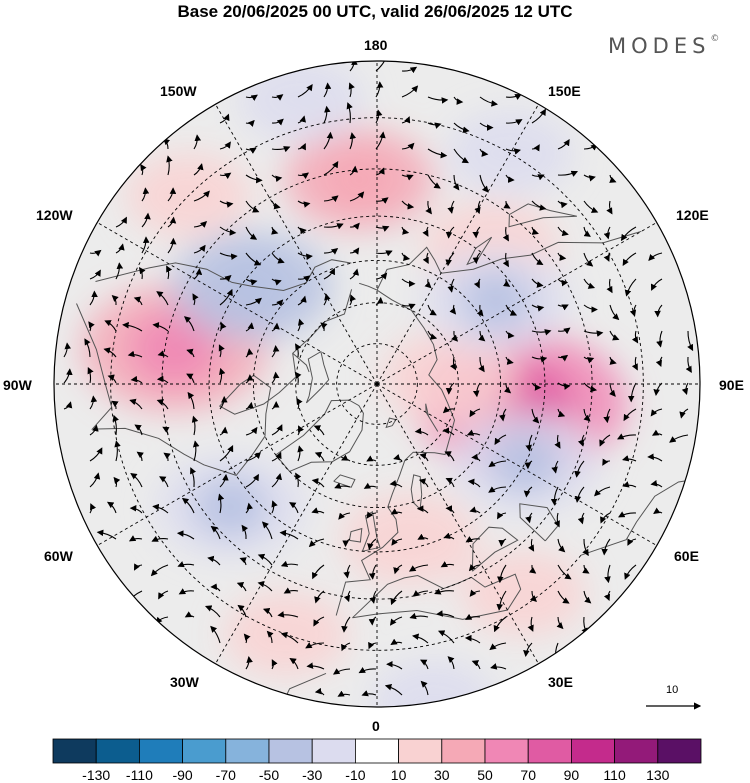 The height and width of the screenshot is (783, 750). Describe the element at coordinates (17, 385) in the screenshot. I see `lon-label-90w: 90W` at that location.